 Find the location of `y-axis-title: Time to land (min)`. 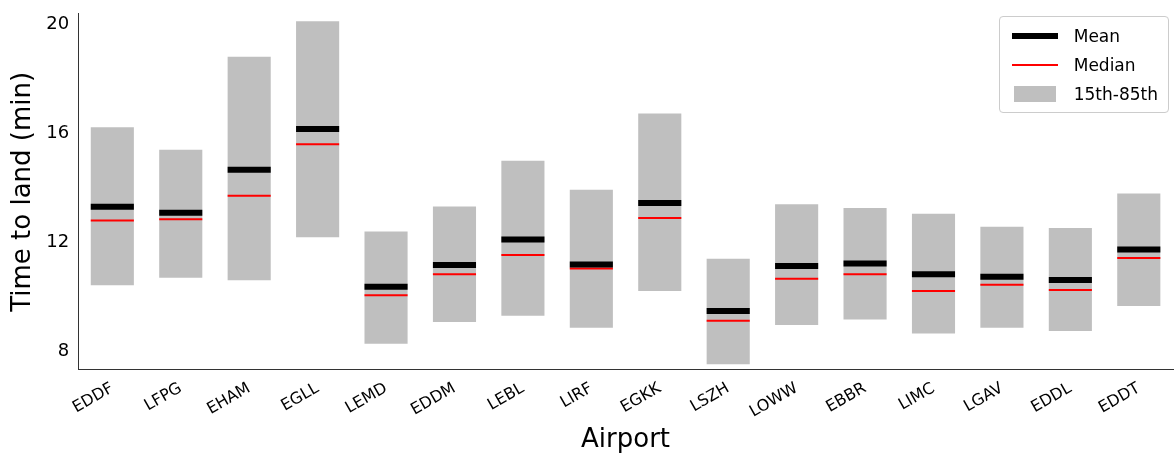

y-axis-title: Time to land (min) is located at coordinates (21, 192).